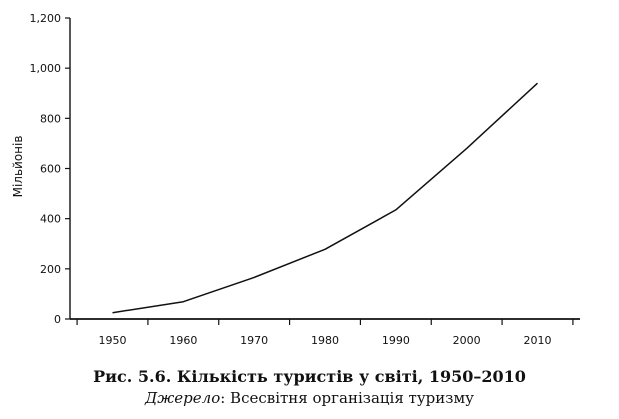  Describe the element at coordinates (538, 340) in the screenshot. I see `x-tick-label: 2010` at that location.